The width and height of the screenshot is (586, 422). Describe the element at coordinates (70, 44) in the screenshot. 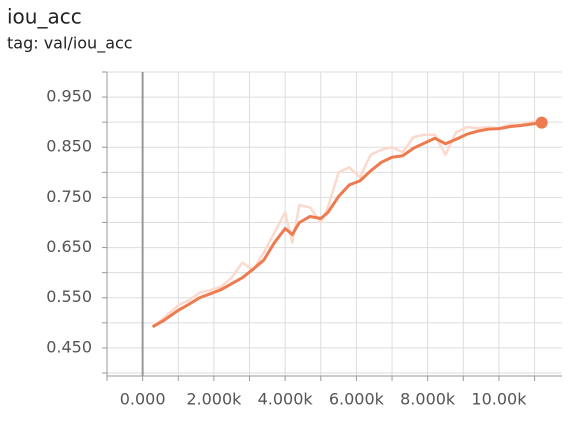

I see `chart-subtitle: tag: val/iou_acc` at that location.